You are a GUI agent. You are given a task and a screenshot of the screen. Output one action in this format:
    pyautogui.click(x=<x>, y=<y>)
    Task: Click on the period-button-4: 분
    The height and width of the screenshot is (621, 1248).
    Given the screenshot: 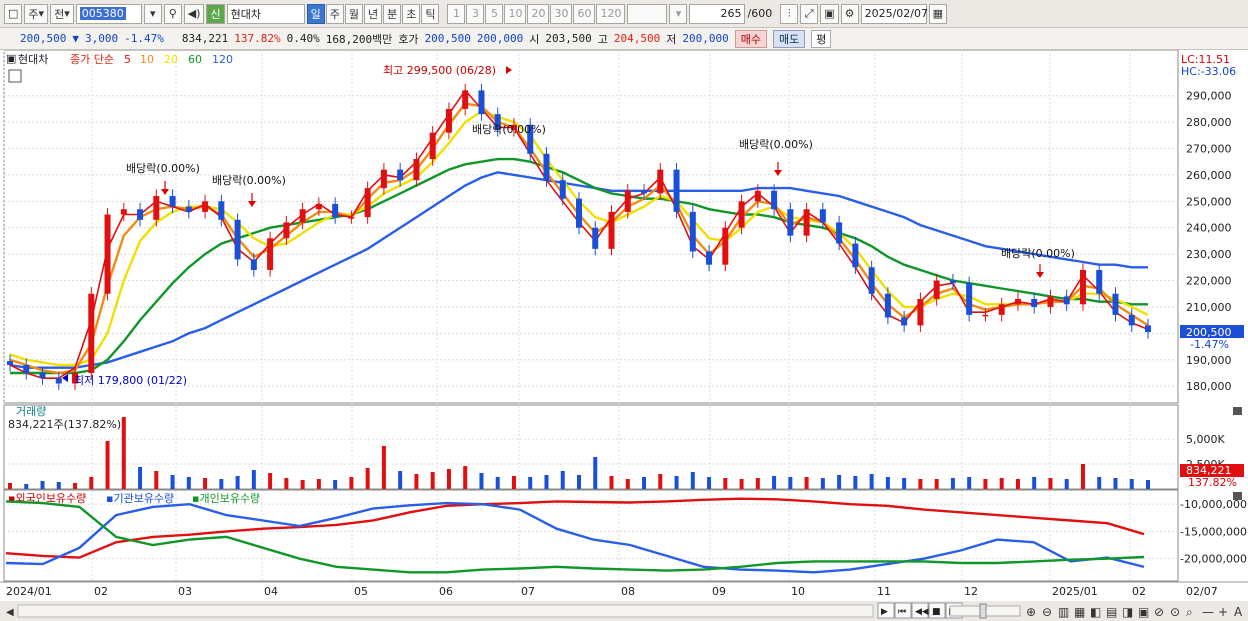 What is the action you would take?
    pyautogui.click(x=392, y=13)
    